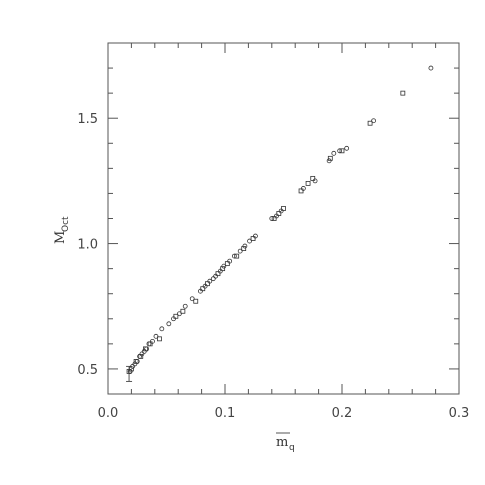 The image size is (485, 485). Describe the element at coordinates (292, 448) in the screenshot. I see `x-axis-title-sub: q` at that location.